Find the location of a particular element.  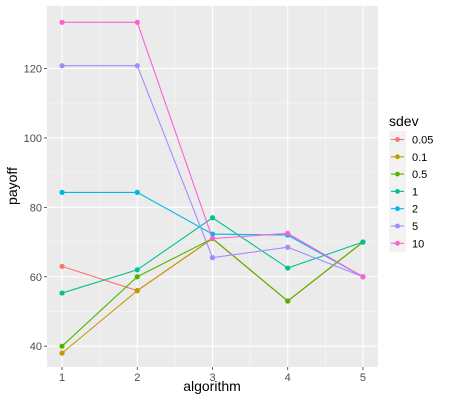

y-tick-label: 120 is located at coordinates (33, 69).